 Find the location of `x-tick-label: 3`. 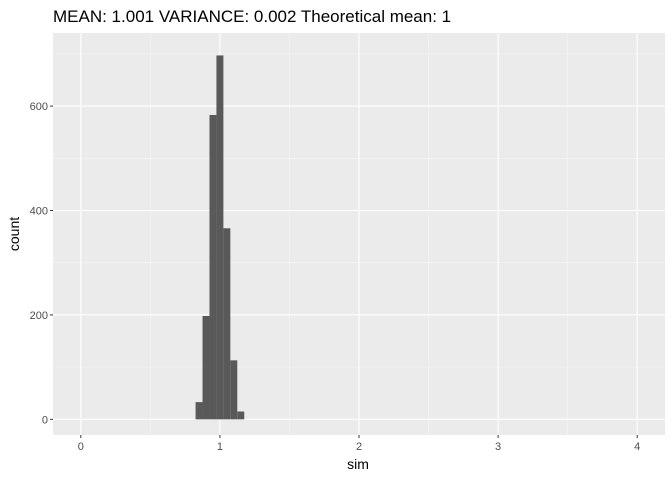

x-tick-label: 3 is located at coordinates (498, 447).